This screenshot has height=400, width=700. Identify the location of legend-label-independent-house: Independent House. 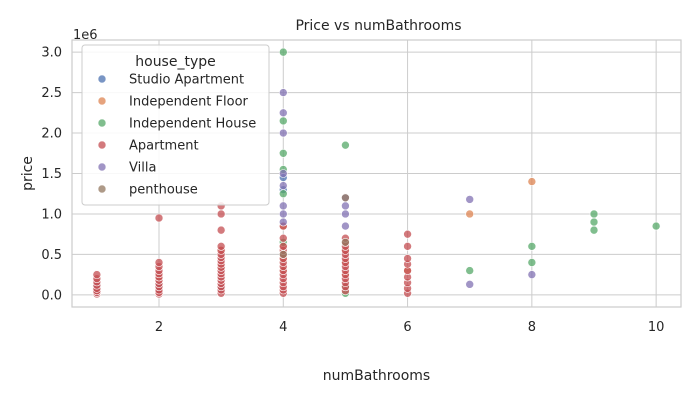
(192, 124).